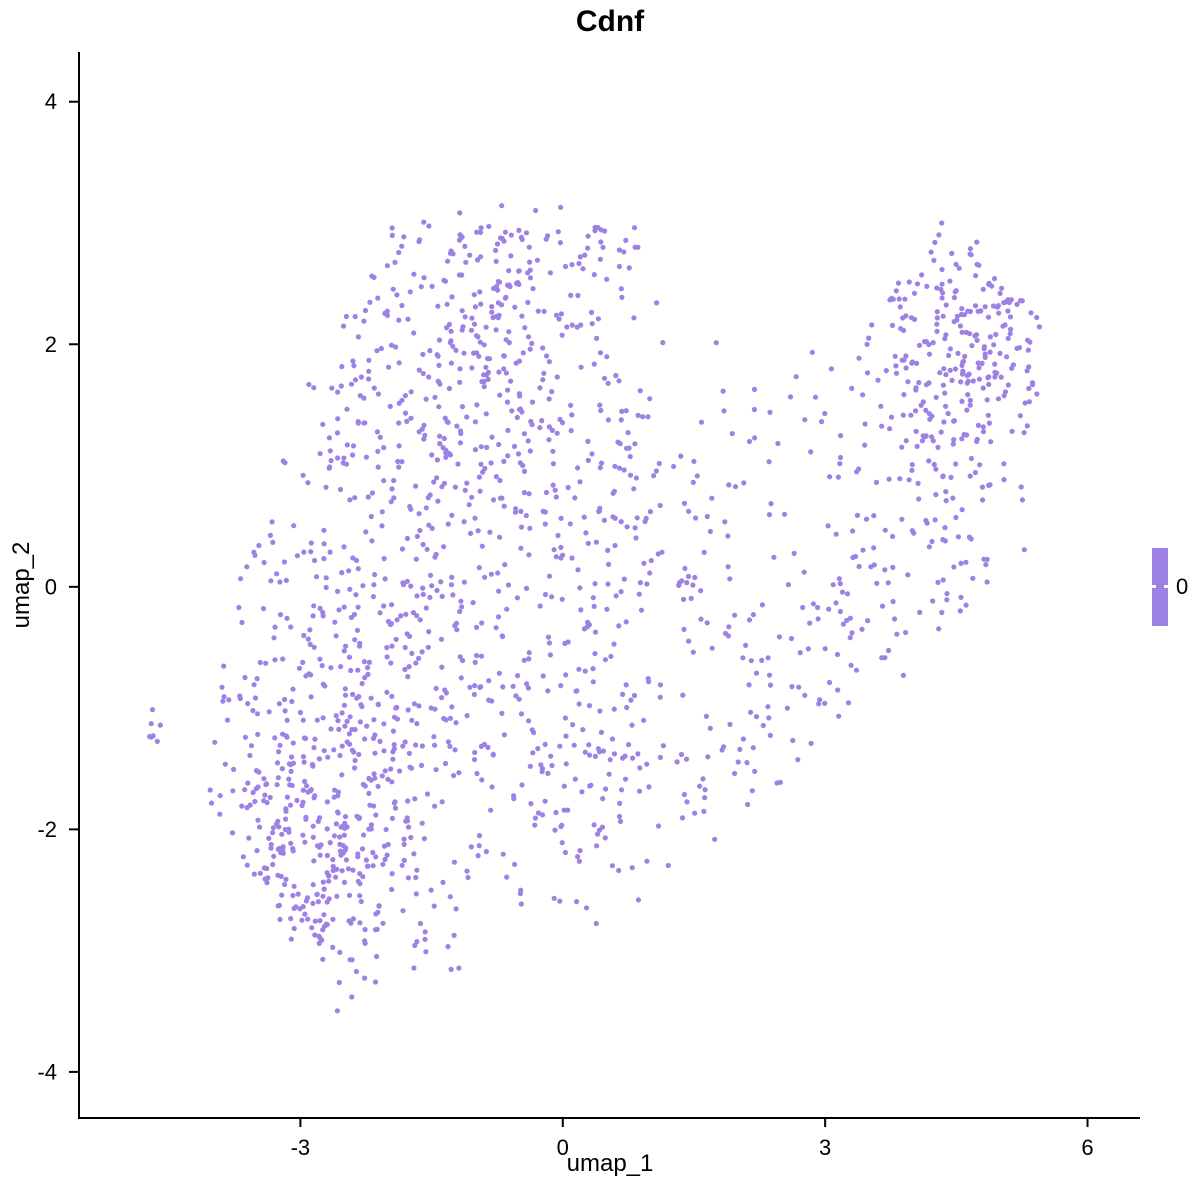 This screenshot has height=1200, width=1200. I want to click on x-tick-label: 6, so click(1087, 1147).